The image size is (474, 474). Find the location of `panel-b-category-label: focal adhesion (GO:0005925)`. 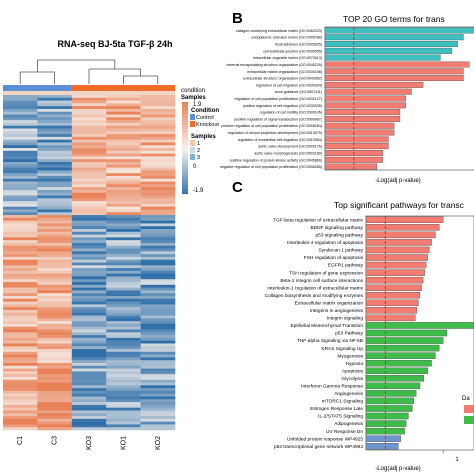

panel-b-category-label: focal adhesion (GO:0005925) is located at coordinates (298, 45).